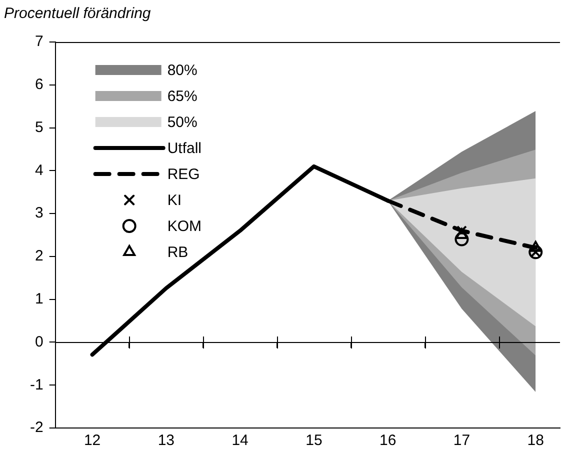 The height and width of the screenshot is (454, 568). What do you see at coordinates (37, 385) in the screenshot?
I see `y-tick-label: -1` at bounding box center [37, 385].